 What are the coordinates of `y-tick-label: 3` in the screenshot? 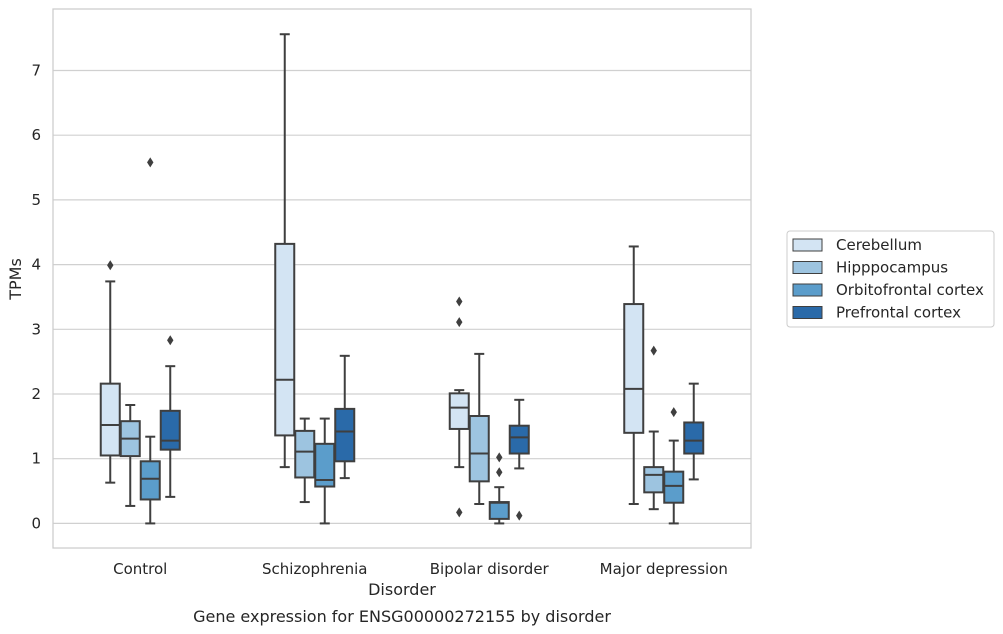 It's located at (36, 329).